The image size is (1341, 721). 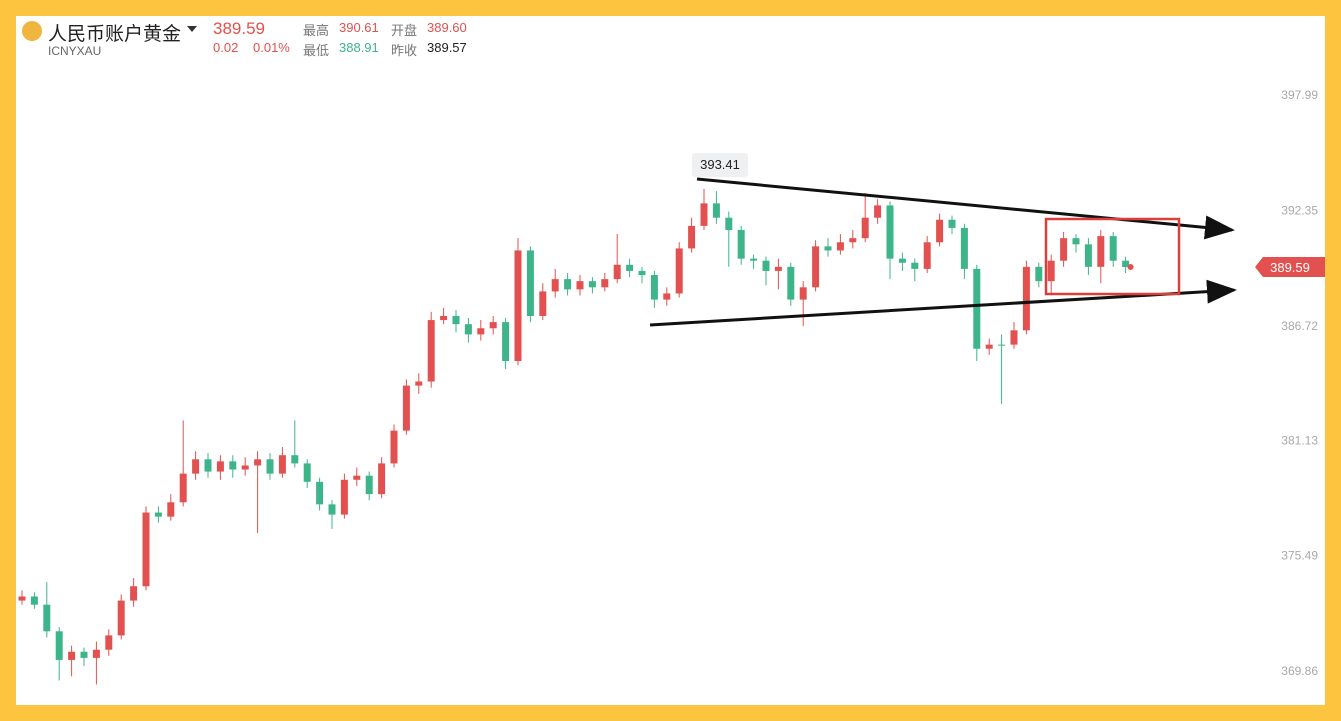 What do you see at coordinates (1299, 440) in the screenshot?
I see `y-tick-label: 381.13` at bounding box center [1299, 440].